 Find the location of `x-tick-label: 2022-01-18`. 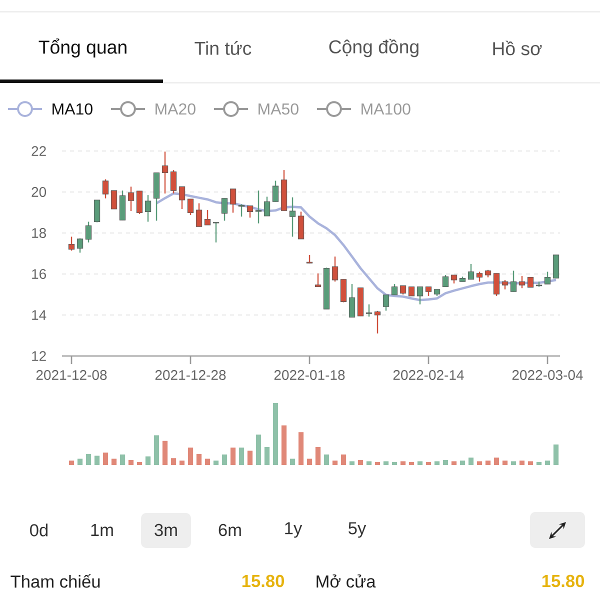

x-tick-label: 2022-01-18 is located at coordinates (309, 375).